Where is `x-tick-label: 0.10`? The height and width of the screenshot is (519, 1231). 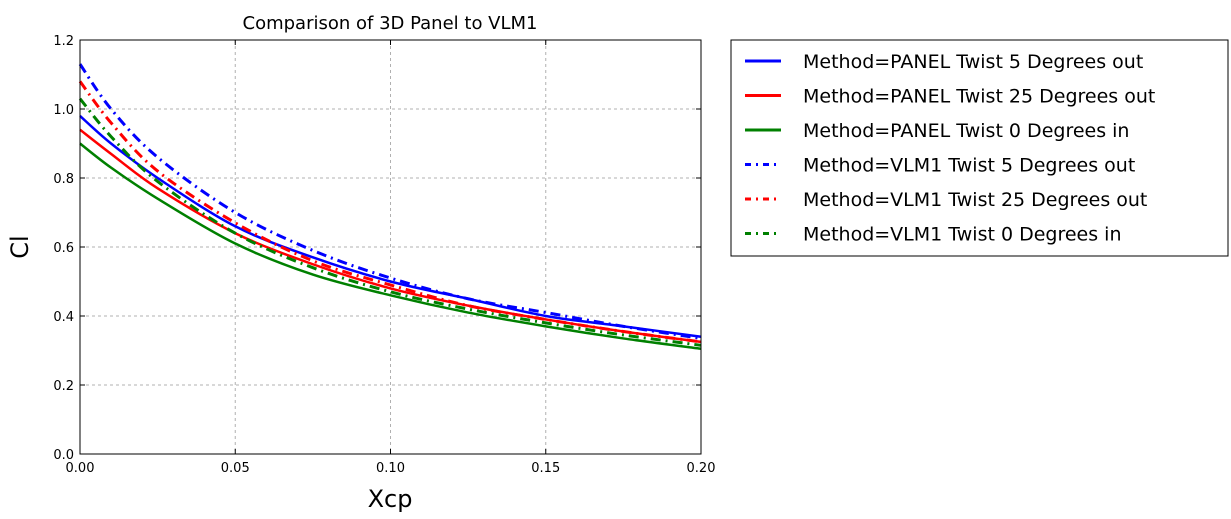
x-tick-label: 0.10 is located at coordinates (390, 468).